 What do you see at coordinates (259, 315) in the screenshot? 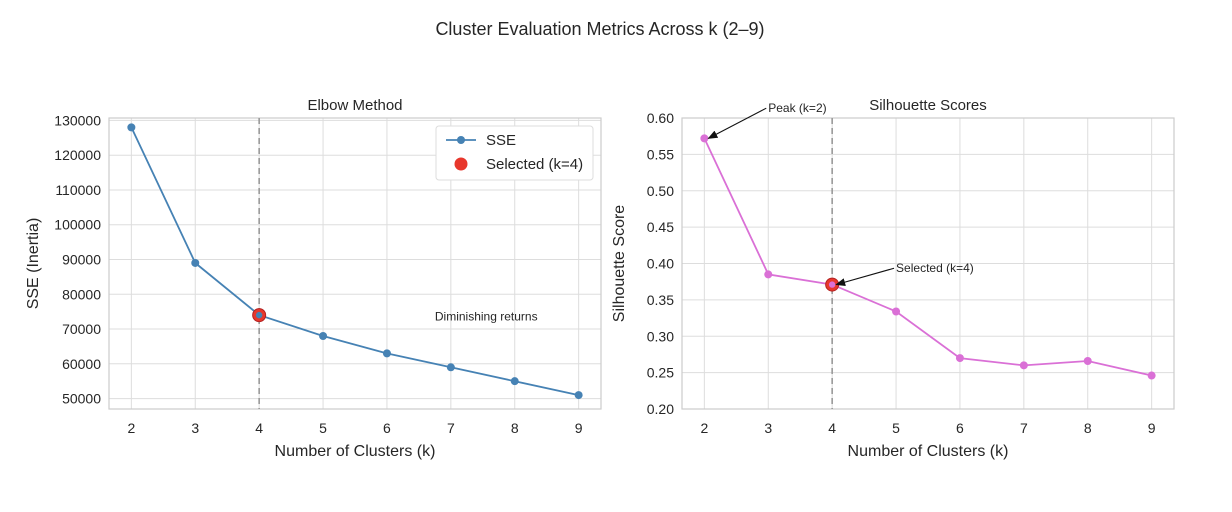
I see `elbow-selected-point` at bounding box center [259, 315].